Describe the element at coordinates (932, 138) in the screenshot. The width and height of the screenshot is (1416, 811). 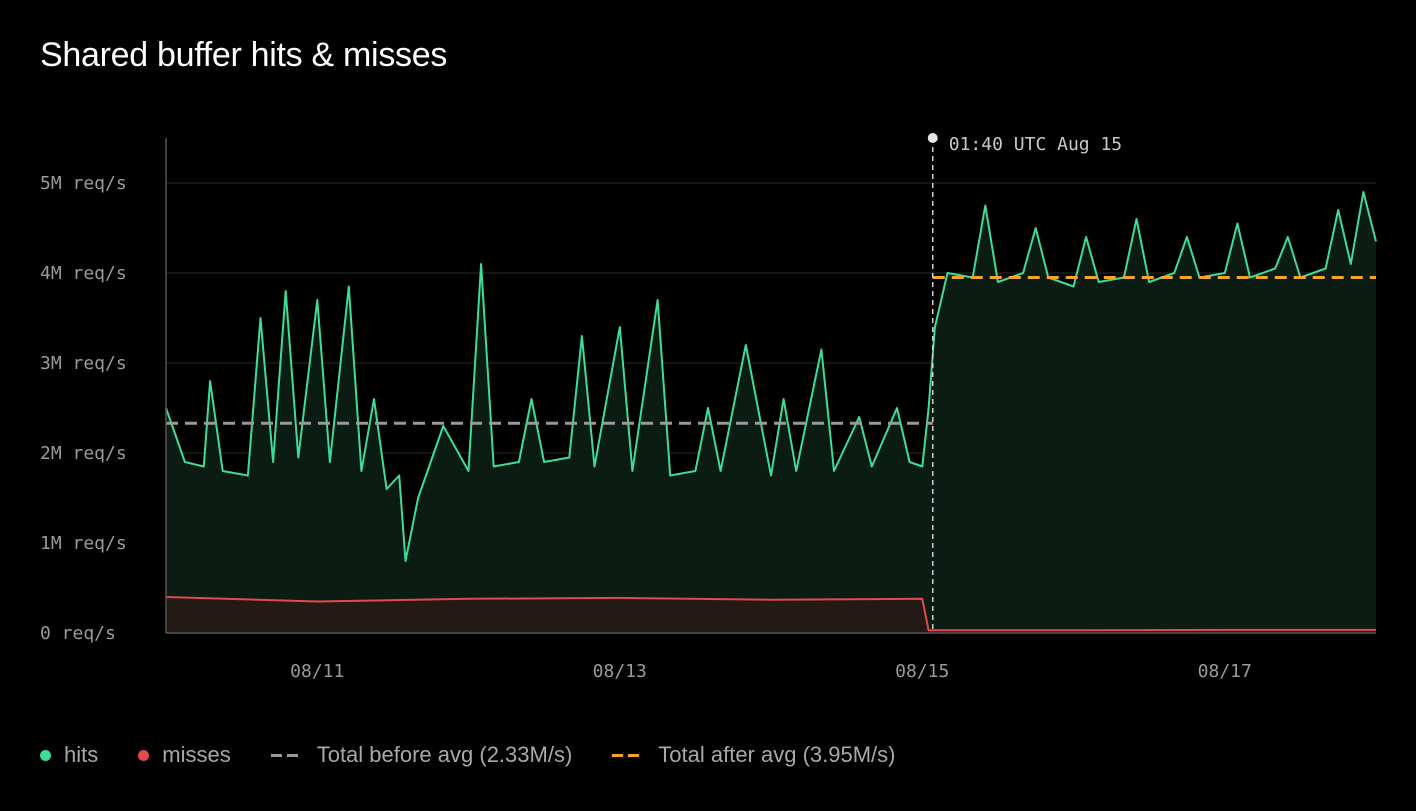
I see `marker-dot` at that location.